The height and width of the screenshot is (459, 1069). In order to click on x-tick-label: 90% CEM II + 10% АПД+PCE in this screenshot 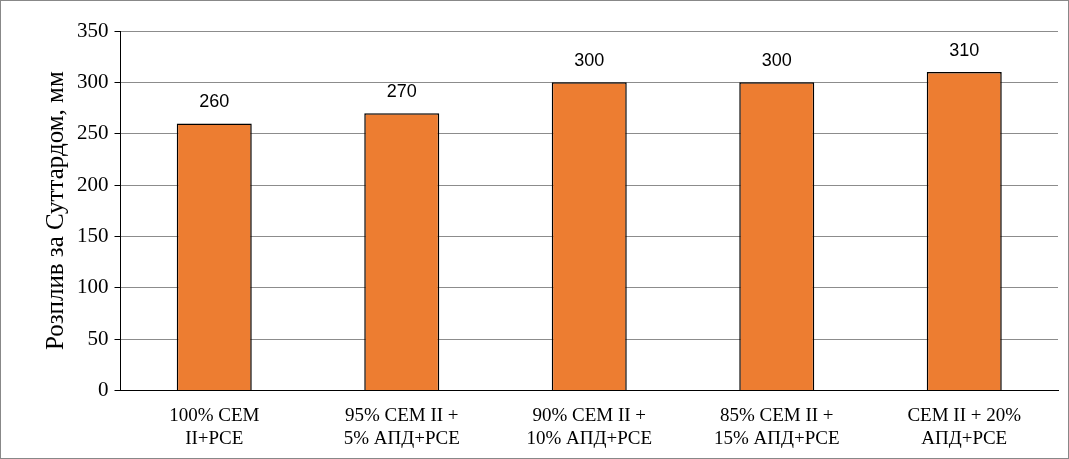, I will do `click(589, 425)`.